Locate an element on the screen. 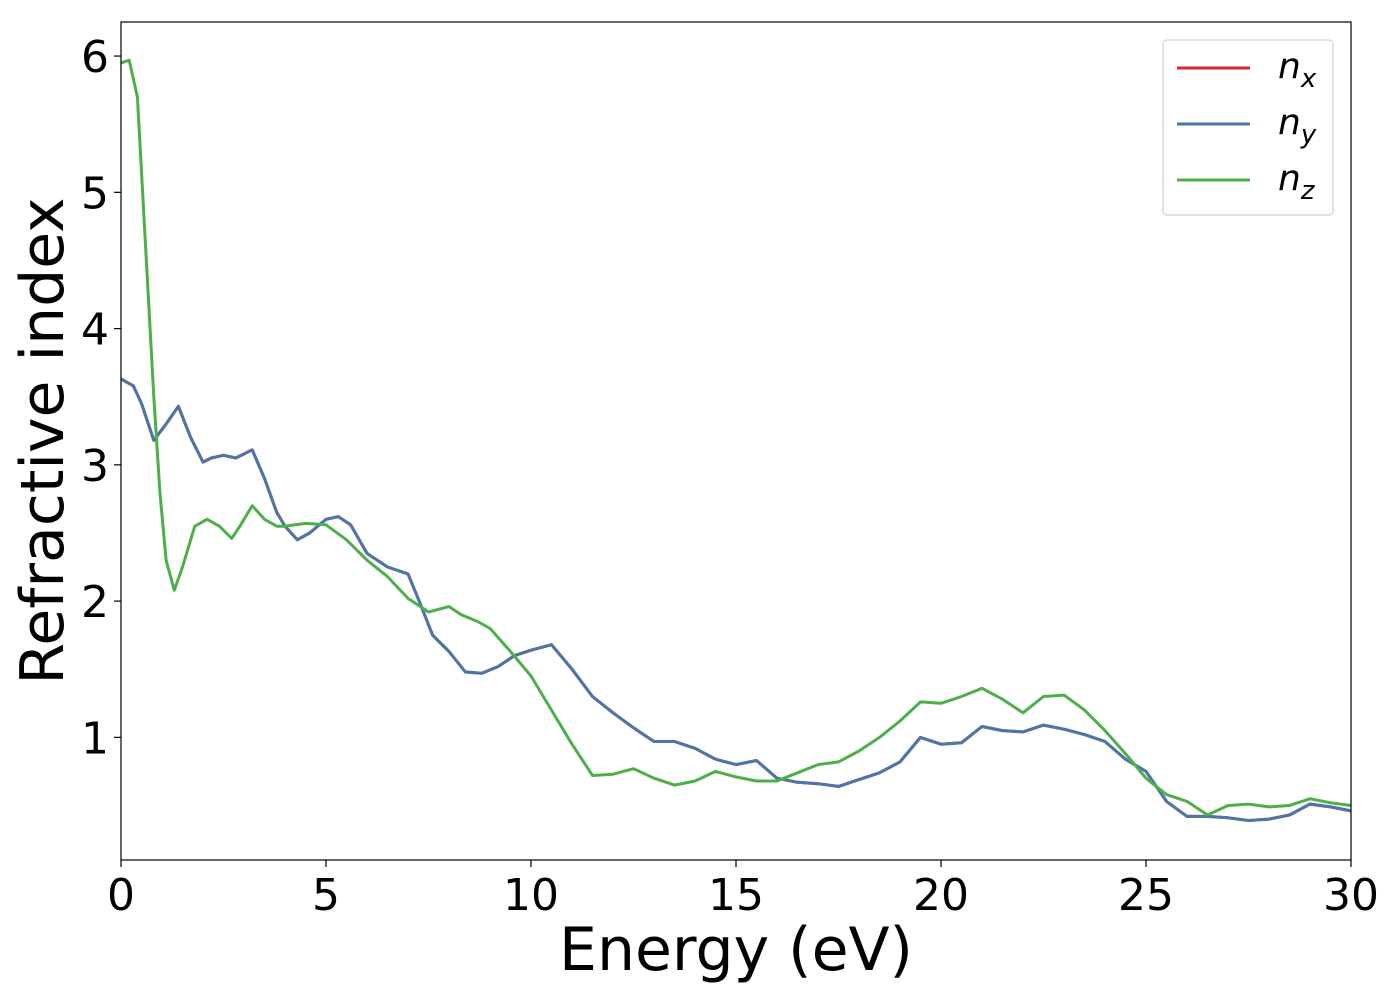  legend-label-nz: nz is located at coordinates (1297, 182).